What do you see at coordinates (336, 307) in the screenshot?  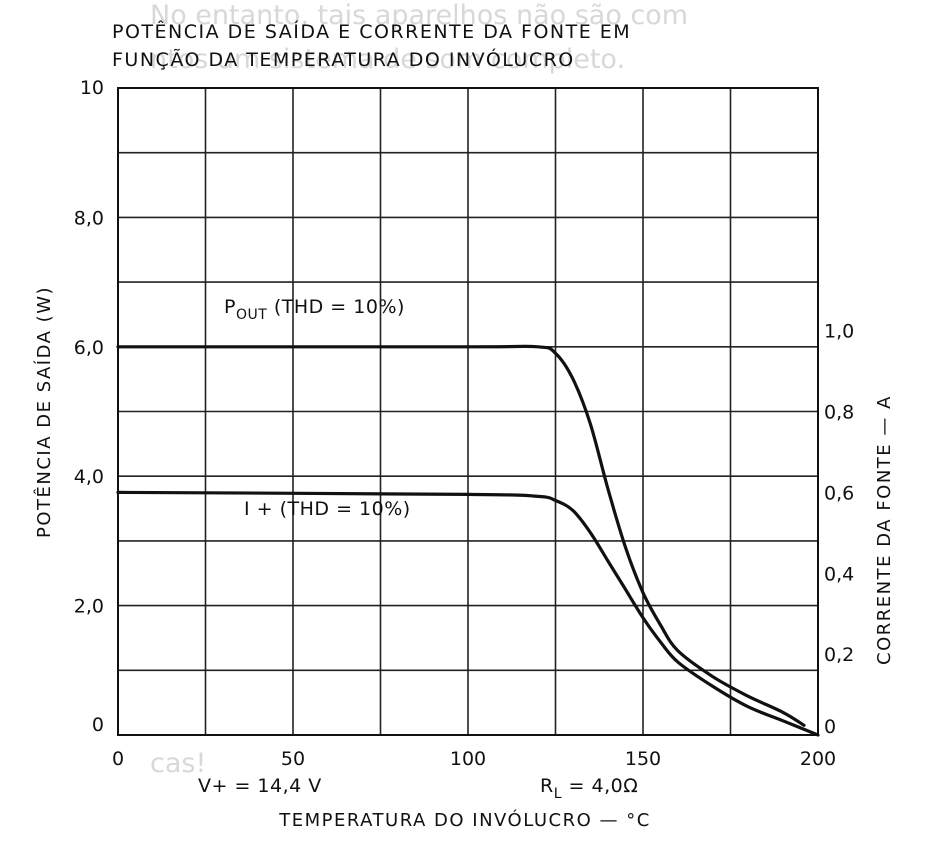 I see `pout-label-rest: (THD = 10%)` at bounding box center [336, 307].